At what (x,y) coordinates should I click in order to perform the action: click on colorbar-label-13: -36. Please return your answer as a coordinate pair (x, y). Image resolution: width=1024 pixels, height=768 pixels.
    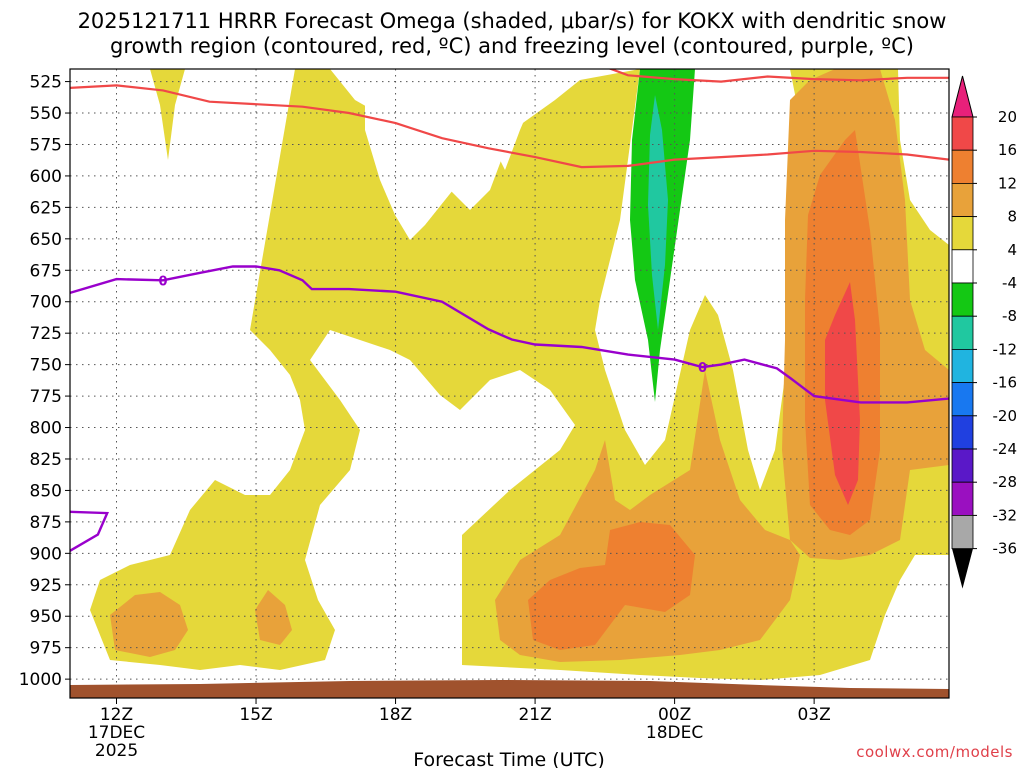
    Looking at the image, I should click on (1005, 549).